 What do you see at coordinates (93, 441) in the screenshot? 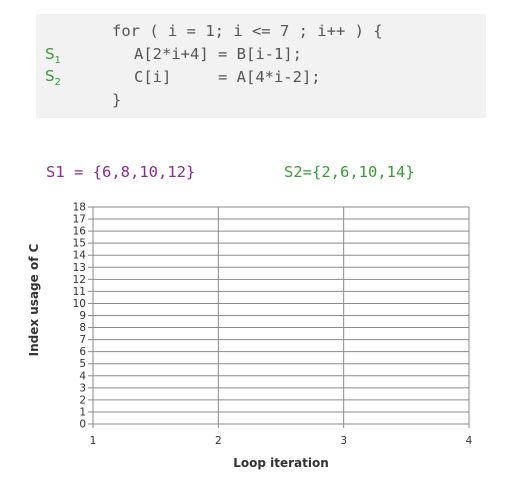
I see `x-tick-label: 1` at bounding box center [93, 441].